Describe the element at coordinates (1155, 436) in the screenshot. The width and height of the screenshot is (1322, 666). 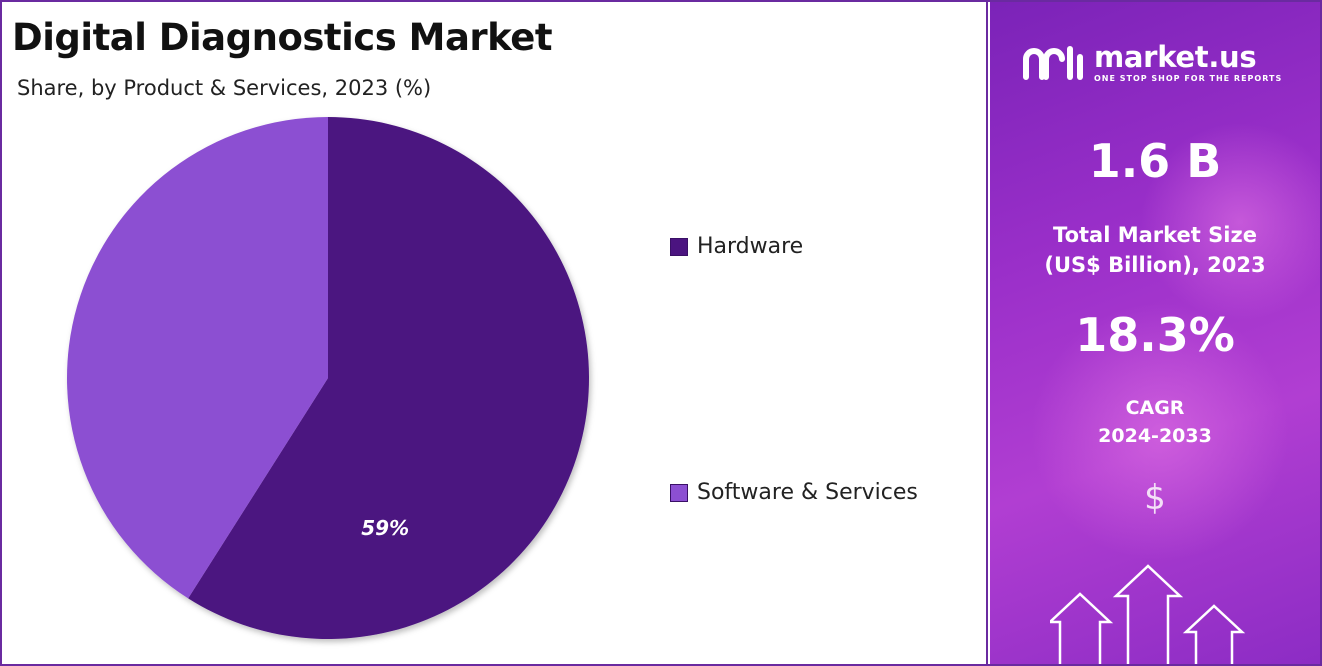
I see `cagr-label-line2: 2024-2033` at that location.